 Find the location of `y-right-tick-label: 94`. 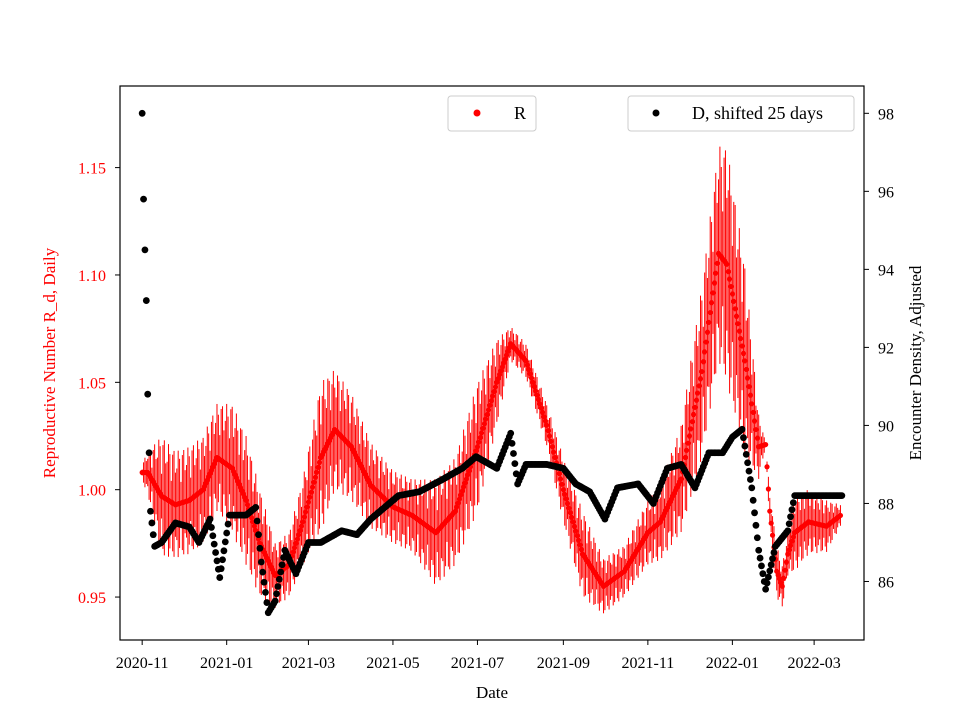

y-right-tick-label: 94 is located at coordinates (886, 270).